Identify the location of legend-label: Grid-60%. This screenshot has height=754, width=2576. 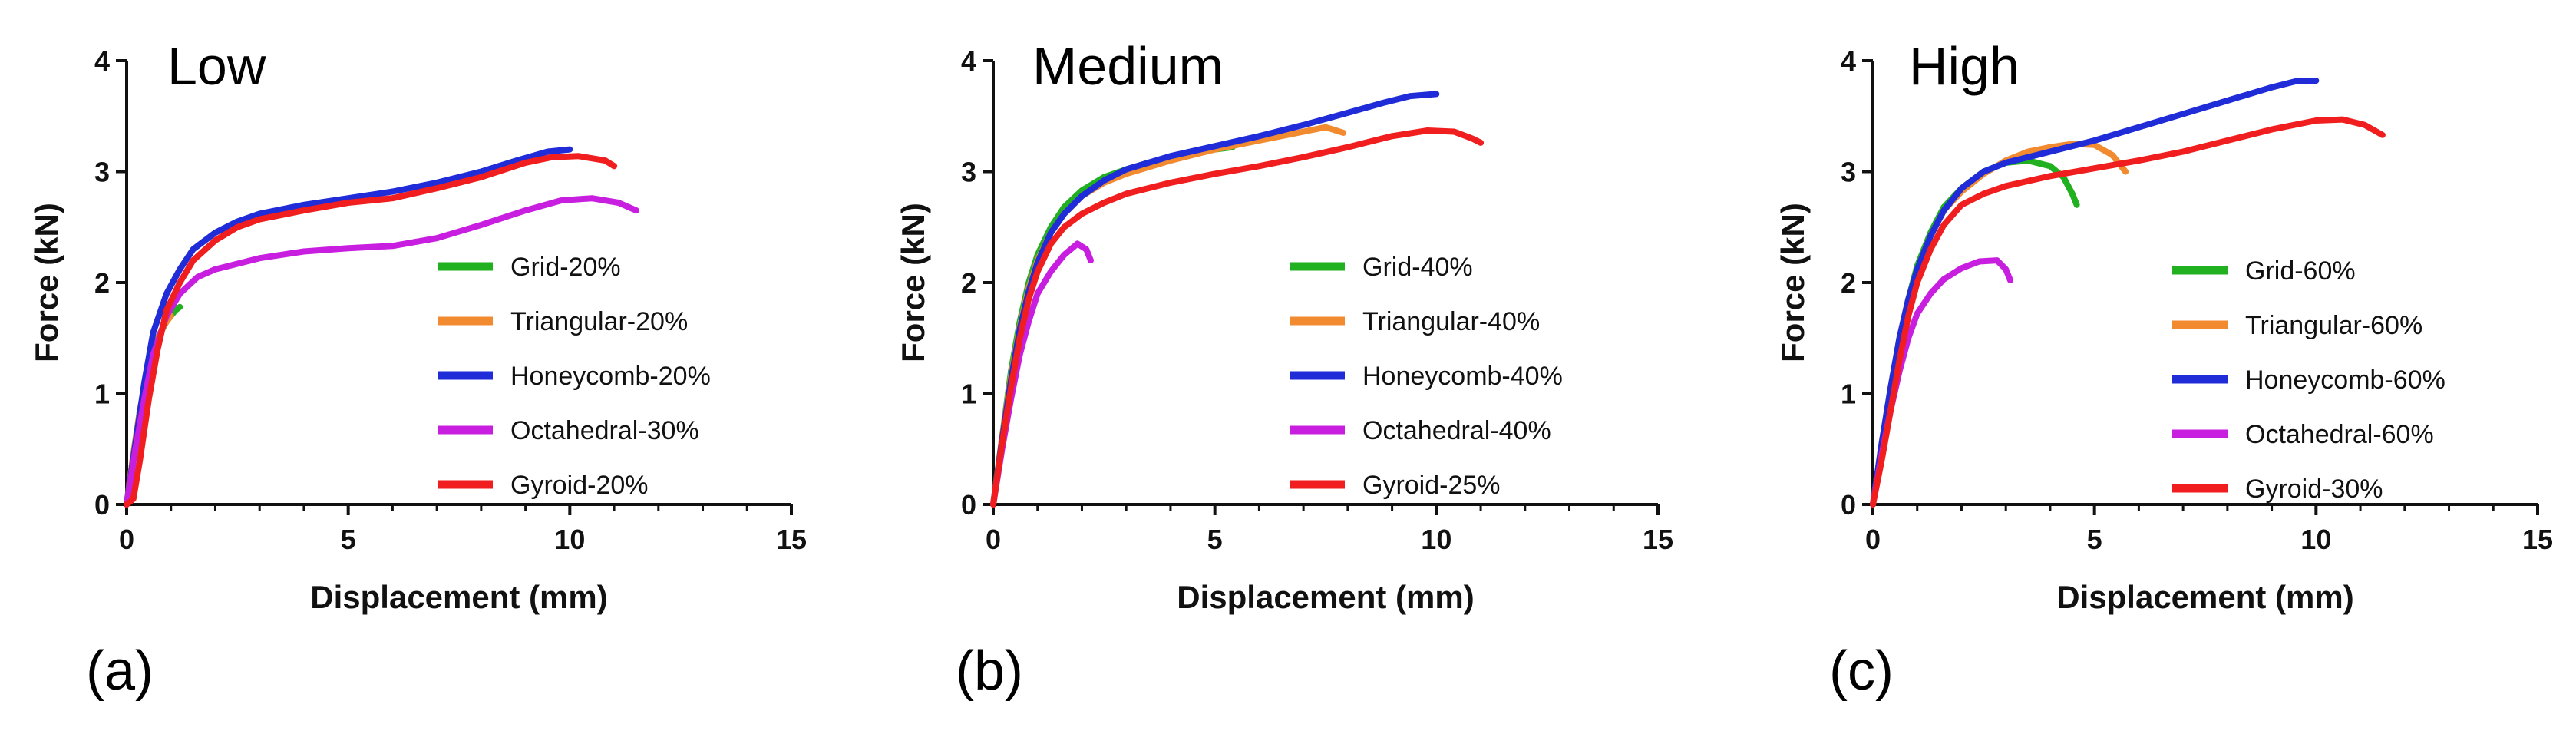
(2300, 271).